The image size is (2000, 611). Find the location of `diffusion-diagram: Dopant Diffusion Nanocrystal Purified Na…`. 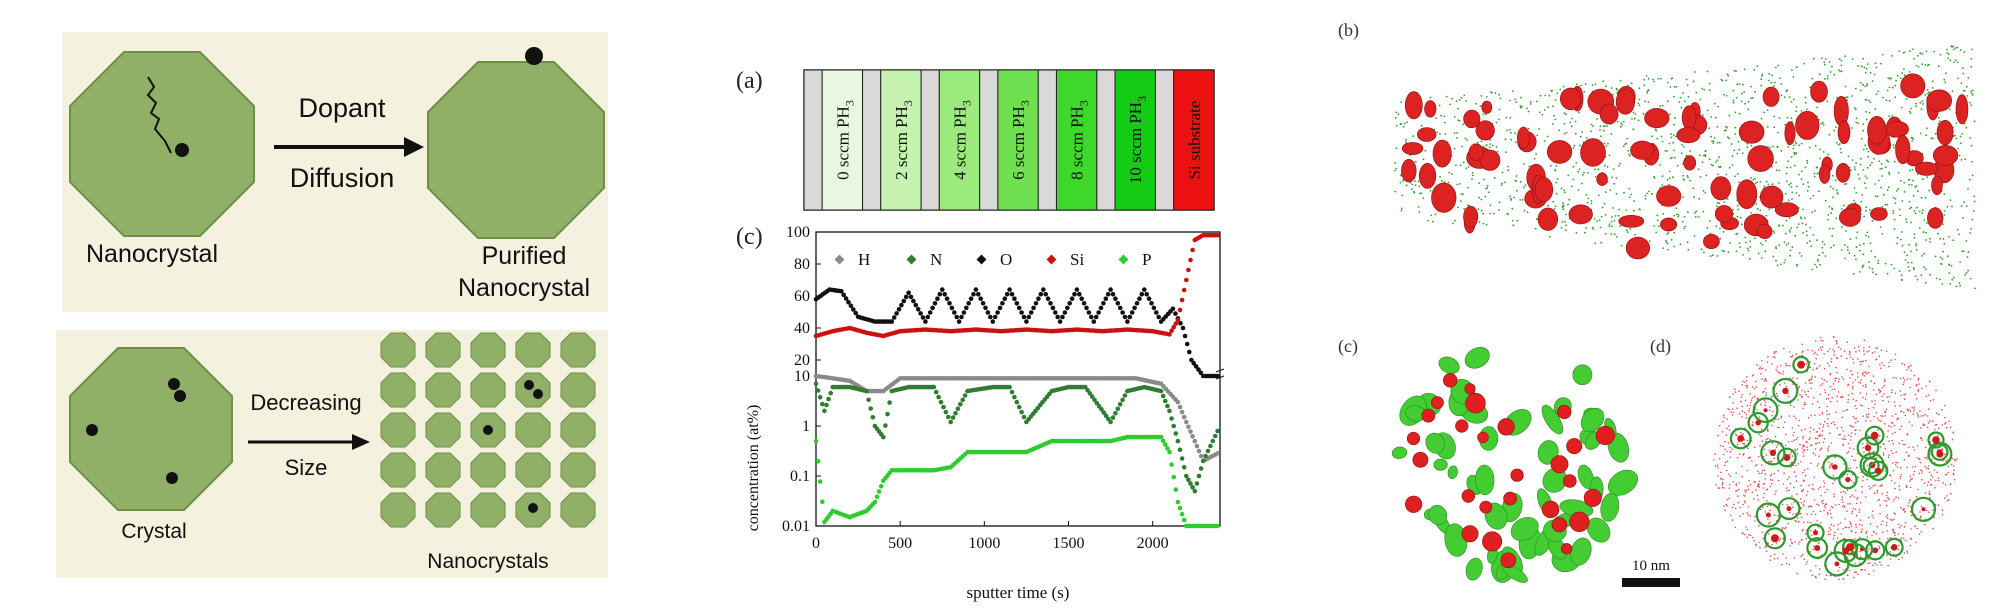

diffusion-diagram: Dopant Diffusion Nanocrystal Purified Na… is located at coordinates (337, 174).